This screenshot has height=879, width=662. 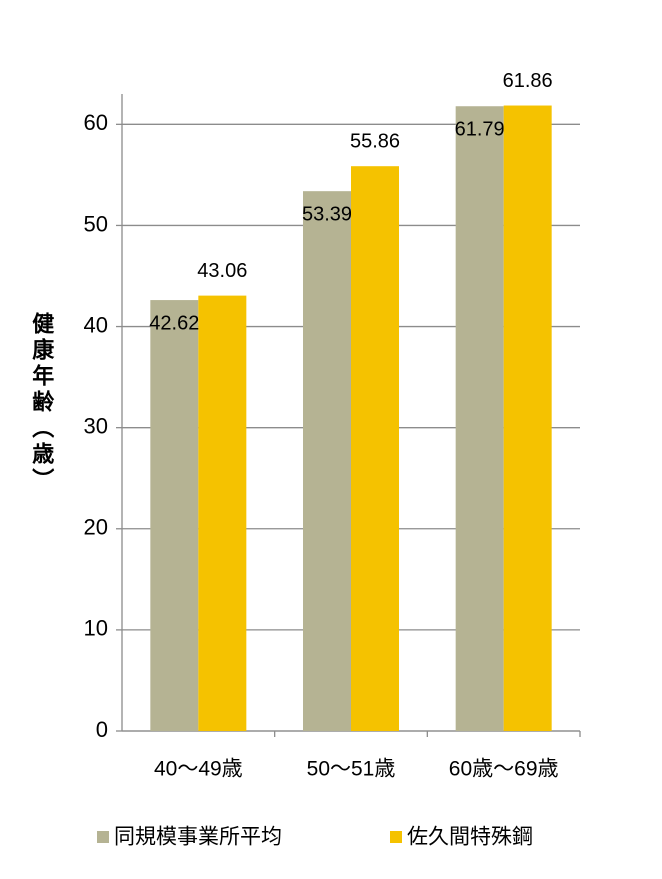 What do you see at coordinates (480, 130) in the screenshot?
I see `value-label: 61.79` at bounding box center [480, 130].